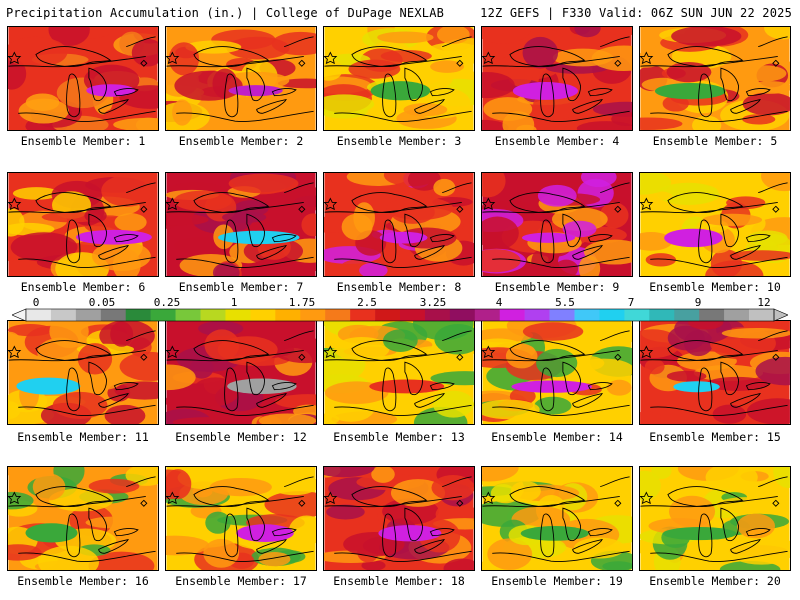 The height and width of the screenshot is (600, 800). Describe the element at coordinates (698, 302) in the screenshot. I see `colorbar-tick-label: 9` at that location.